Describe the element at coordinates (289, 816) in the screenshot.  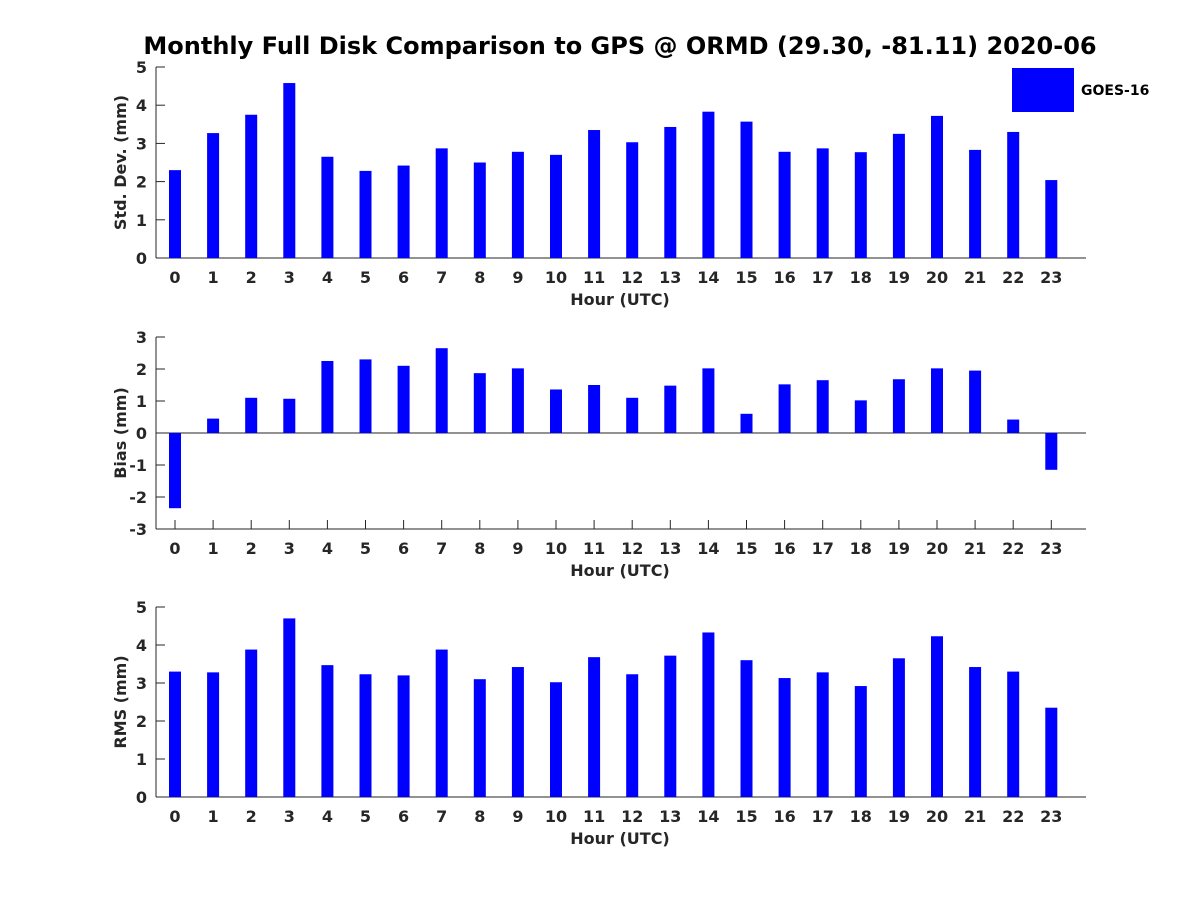
I see `rms-xtick-label: 3` at that location.